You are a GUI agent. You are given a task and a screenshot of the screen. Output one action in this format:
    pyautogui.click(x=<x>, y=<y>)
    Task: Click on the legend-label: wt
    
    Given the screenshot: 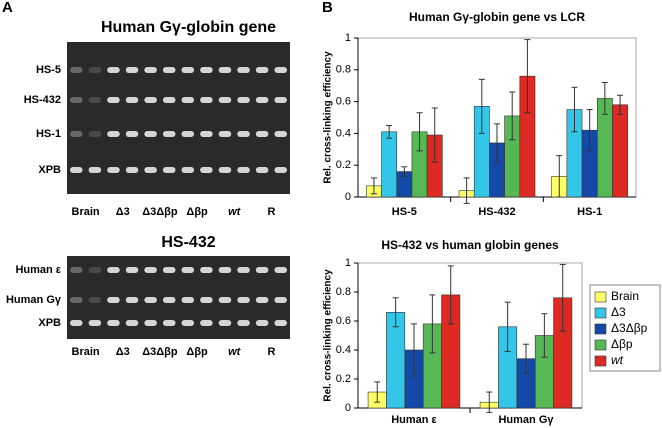 What is the action you would take?
    pyautogui.click(x=617, y=360)
    